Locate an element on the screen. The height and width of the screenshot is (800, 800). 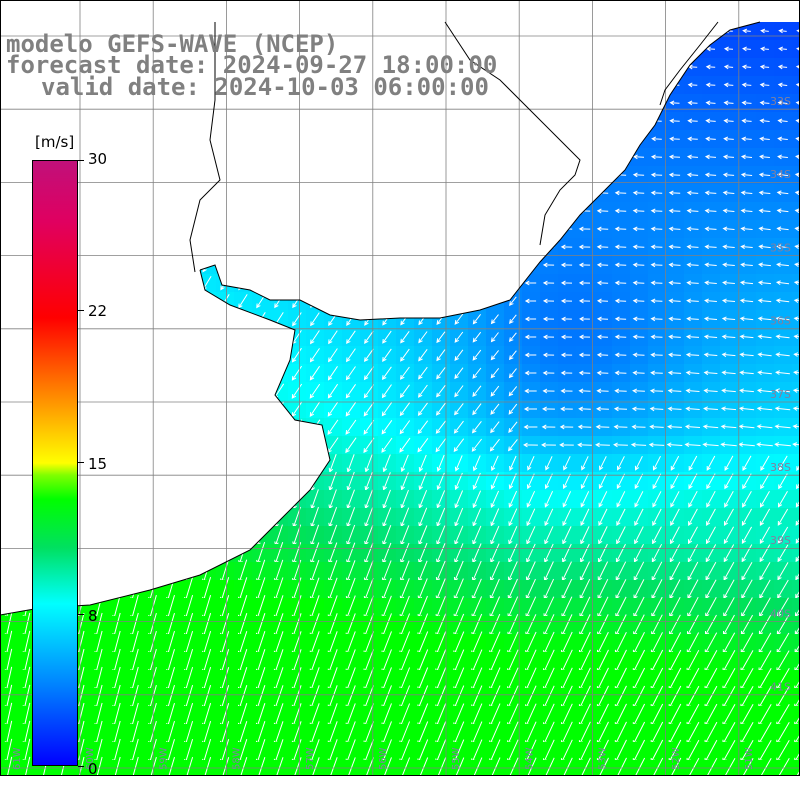
latitude-label: 41S is located at coordinates (780, 687).